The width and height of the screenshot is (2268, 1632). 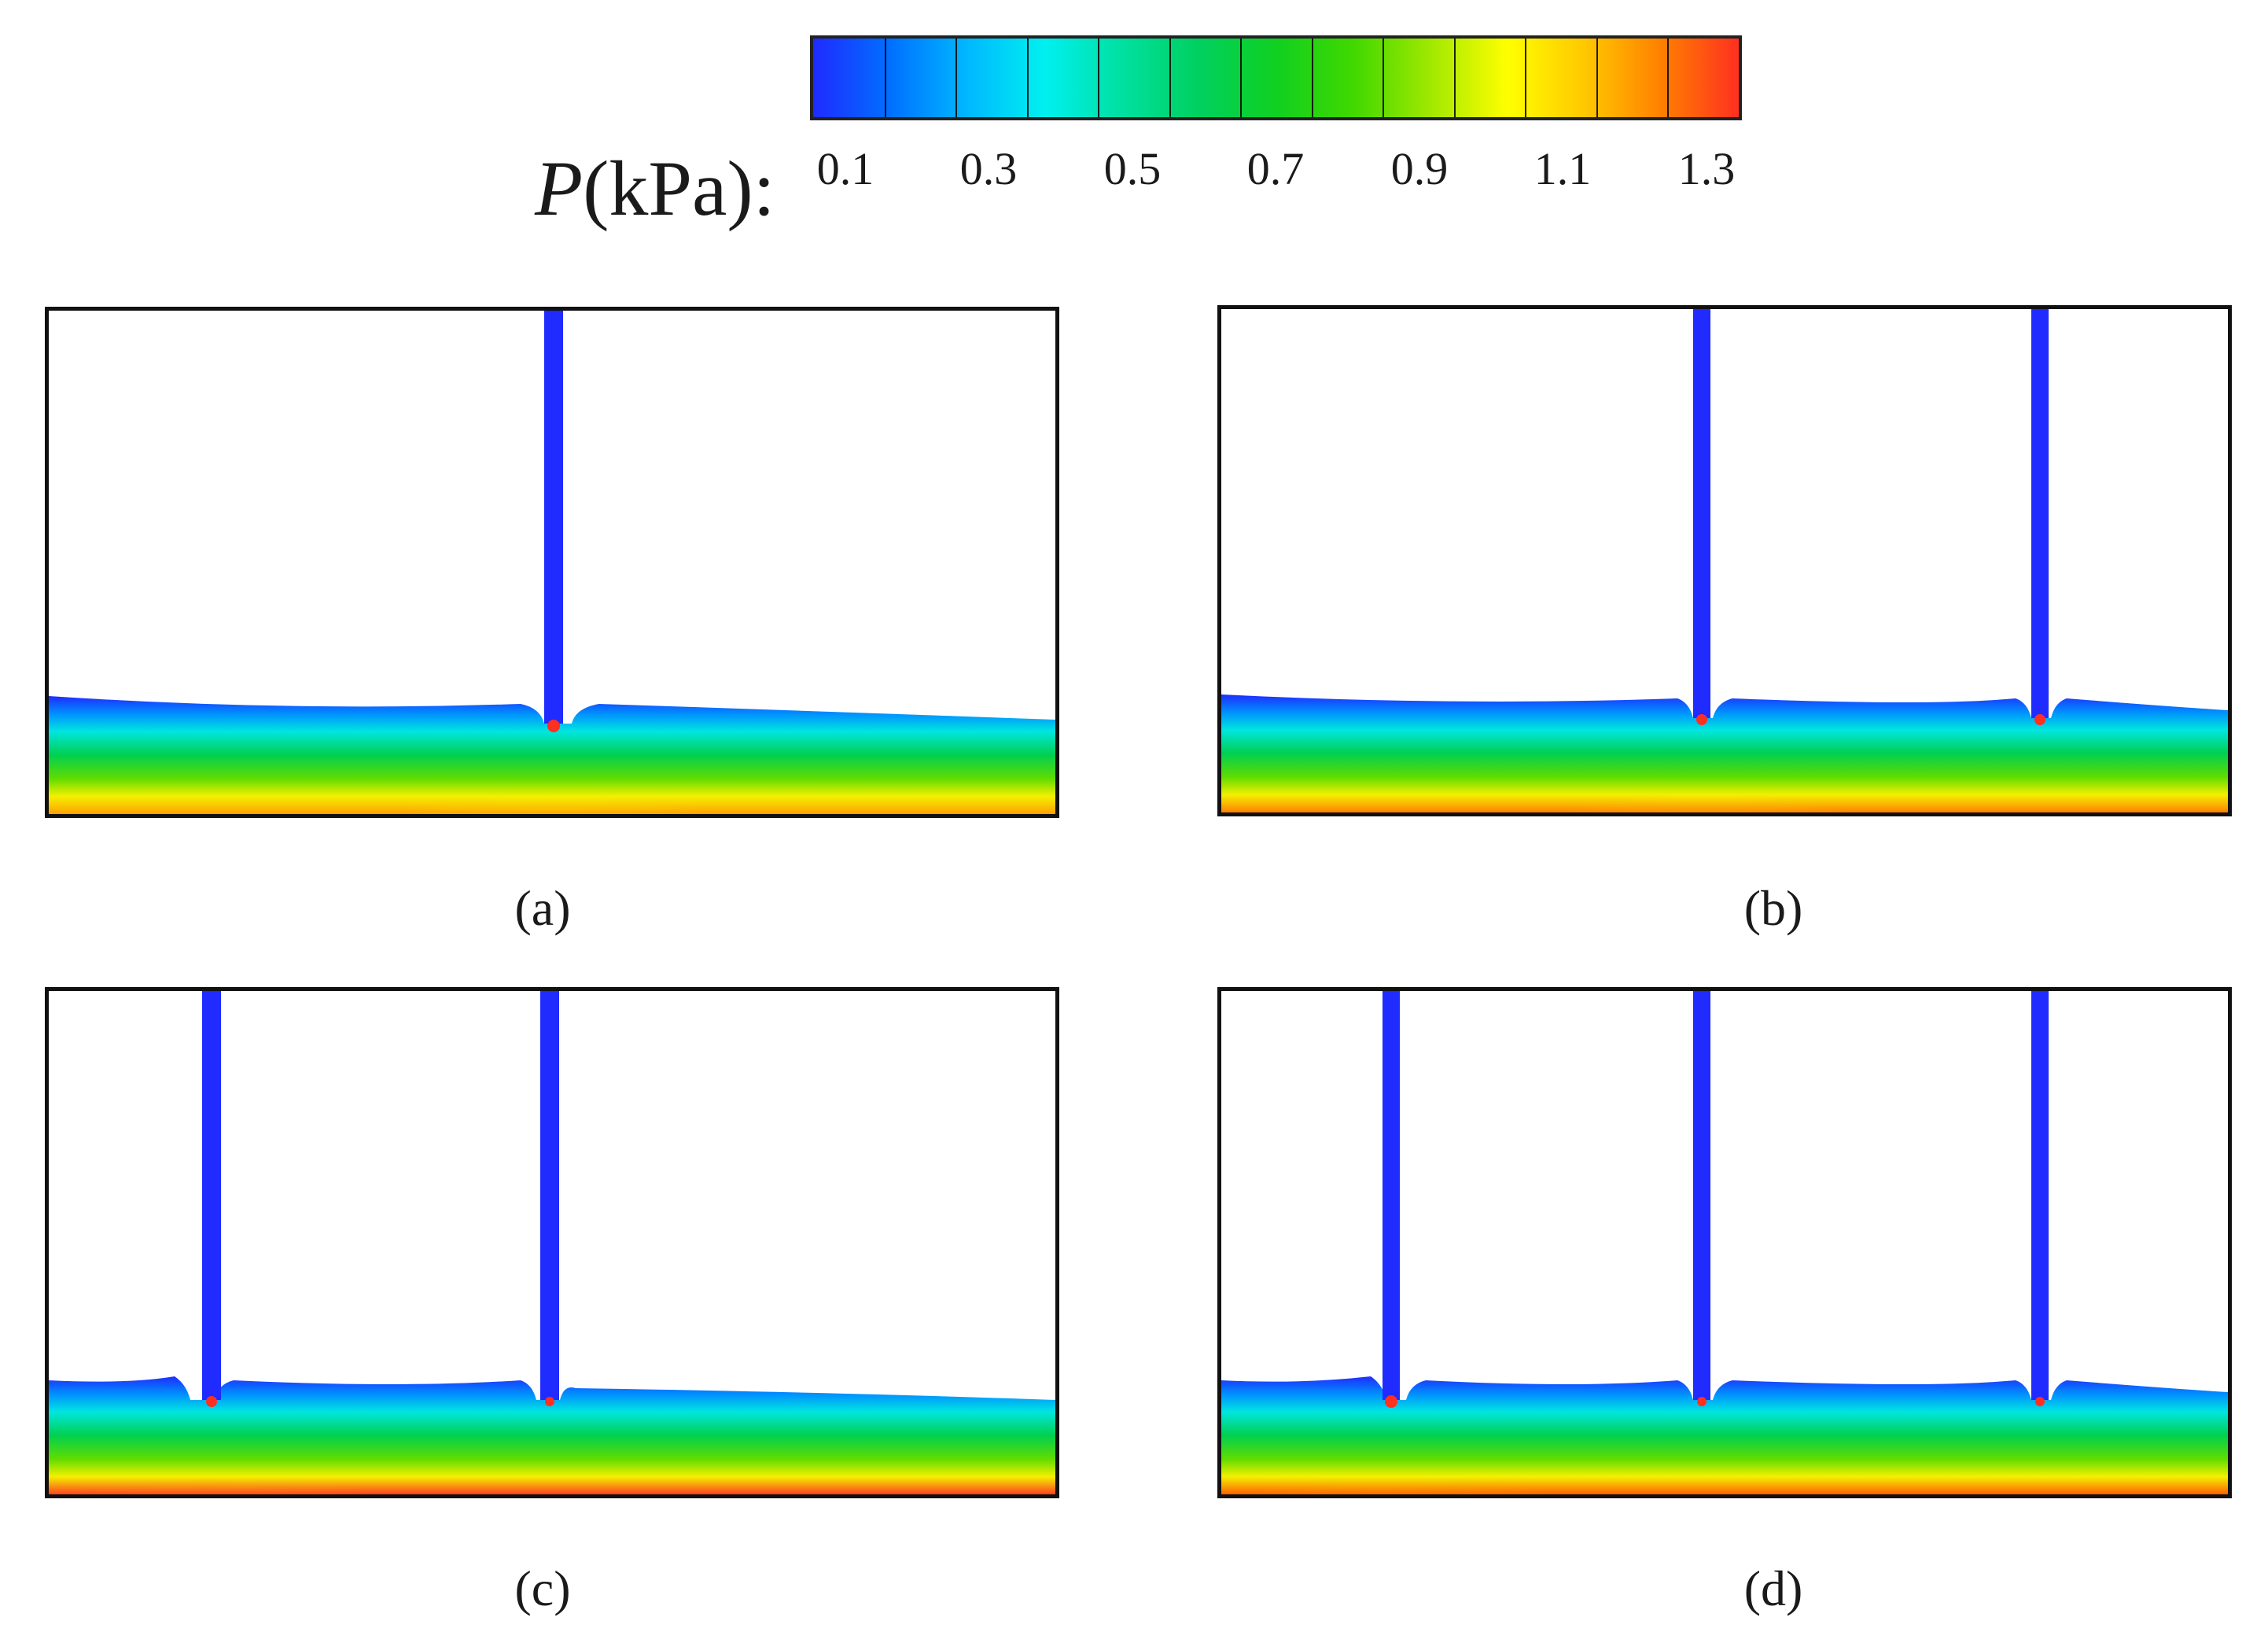 What do you see at coordinates (1132, 168) in the screenshot?
I see `colorbar-tick: 0.5` at bounding box center [1132, 168].